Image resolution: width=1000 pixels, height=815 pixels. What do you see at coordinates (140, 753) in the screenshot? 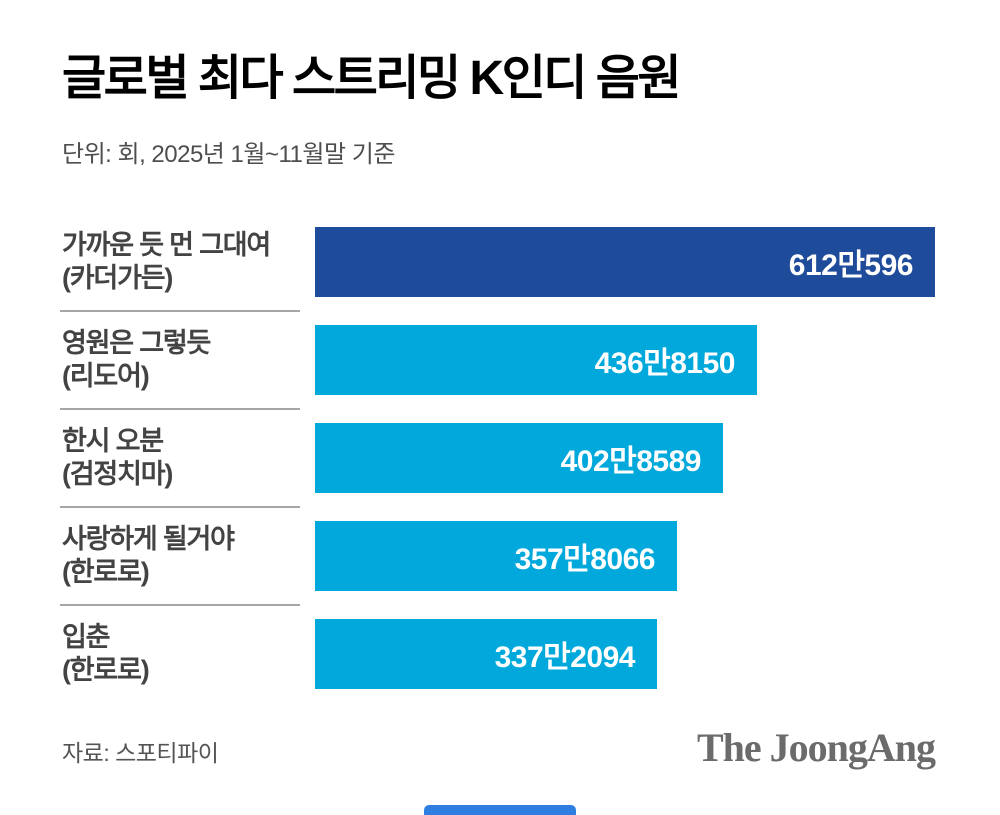
I see `source-note: 자료: 스포티파이` at bounding box center [140, 753].